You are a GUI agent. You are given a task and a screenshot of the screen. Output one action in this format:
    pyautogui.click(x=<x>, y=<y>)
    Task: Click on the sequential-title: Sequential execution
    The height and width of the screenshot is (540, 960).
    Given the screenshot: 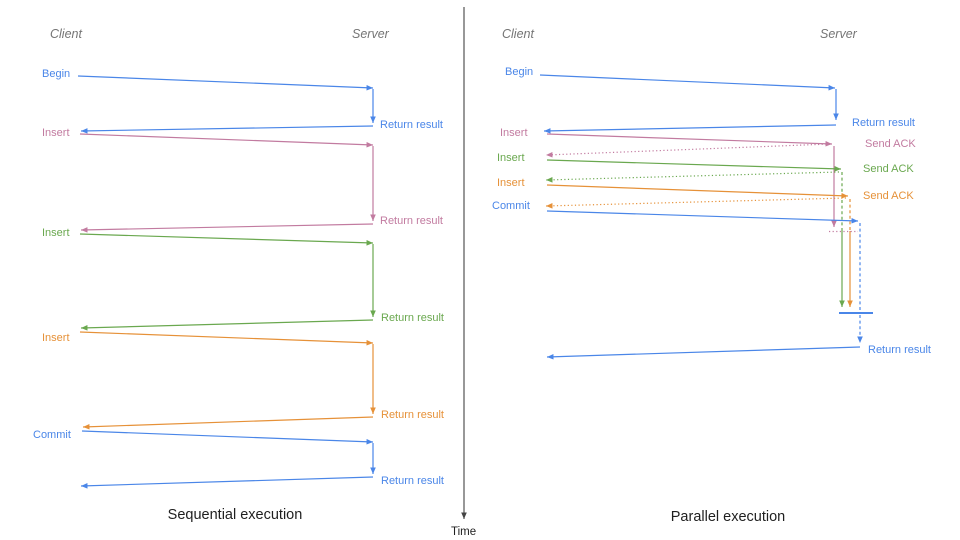 What is the action you would take?
    pyautogui.click(x=235, y=515)
    